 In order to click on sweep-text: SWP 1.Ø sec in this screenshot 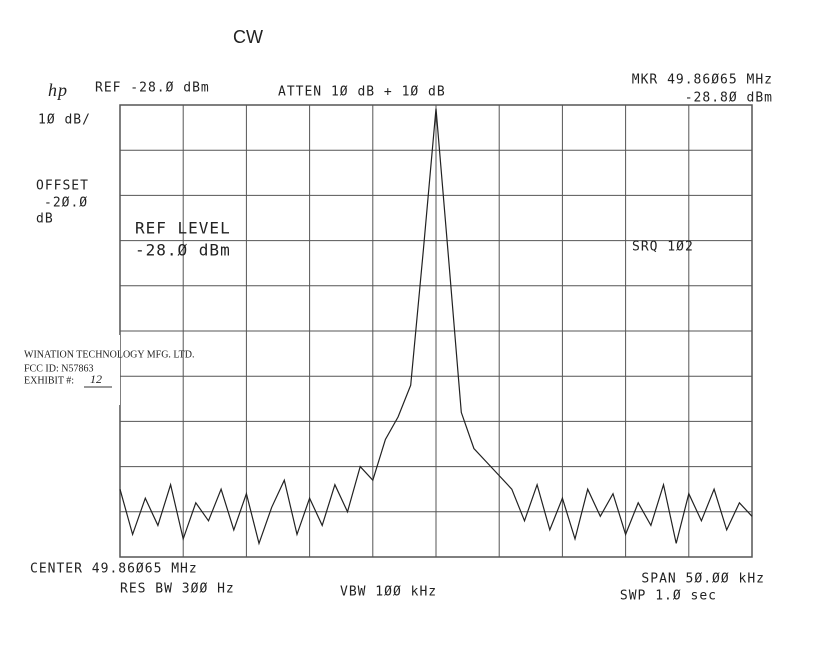, I will do `click(668, 596)`.